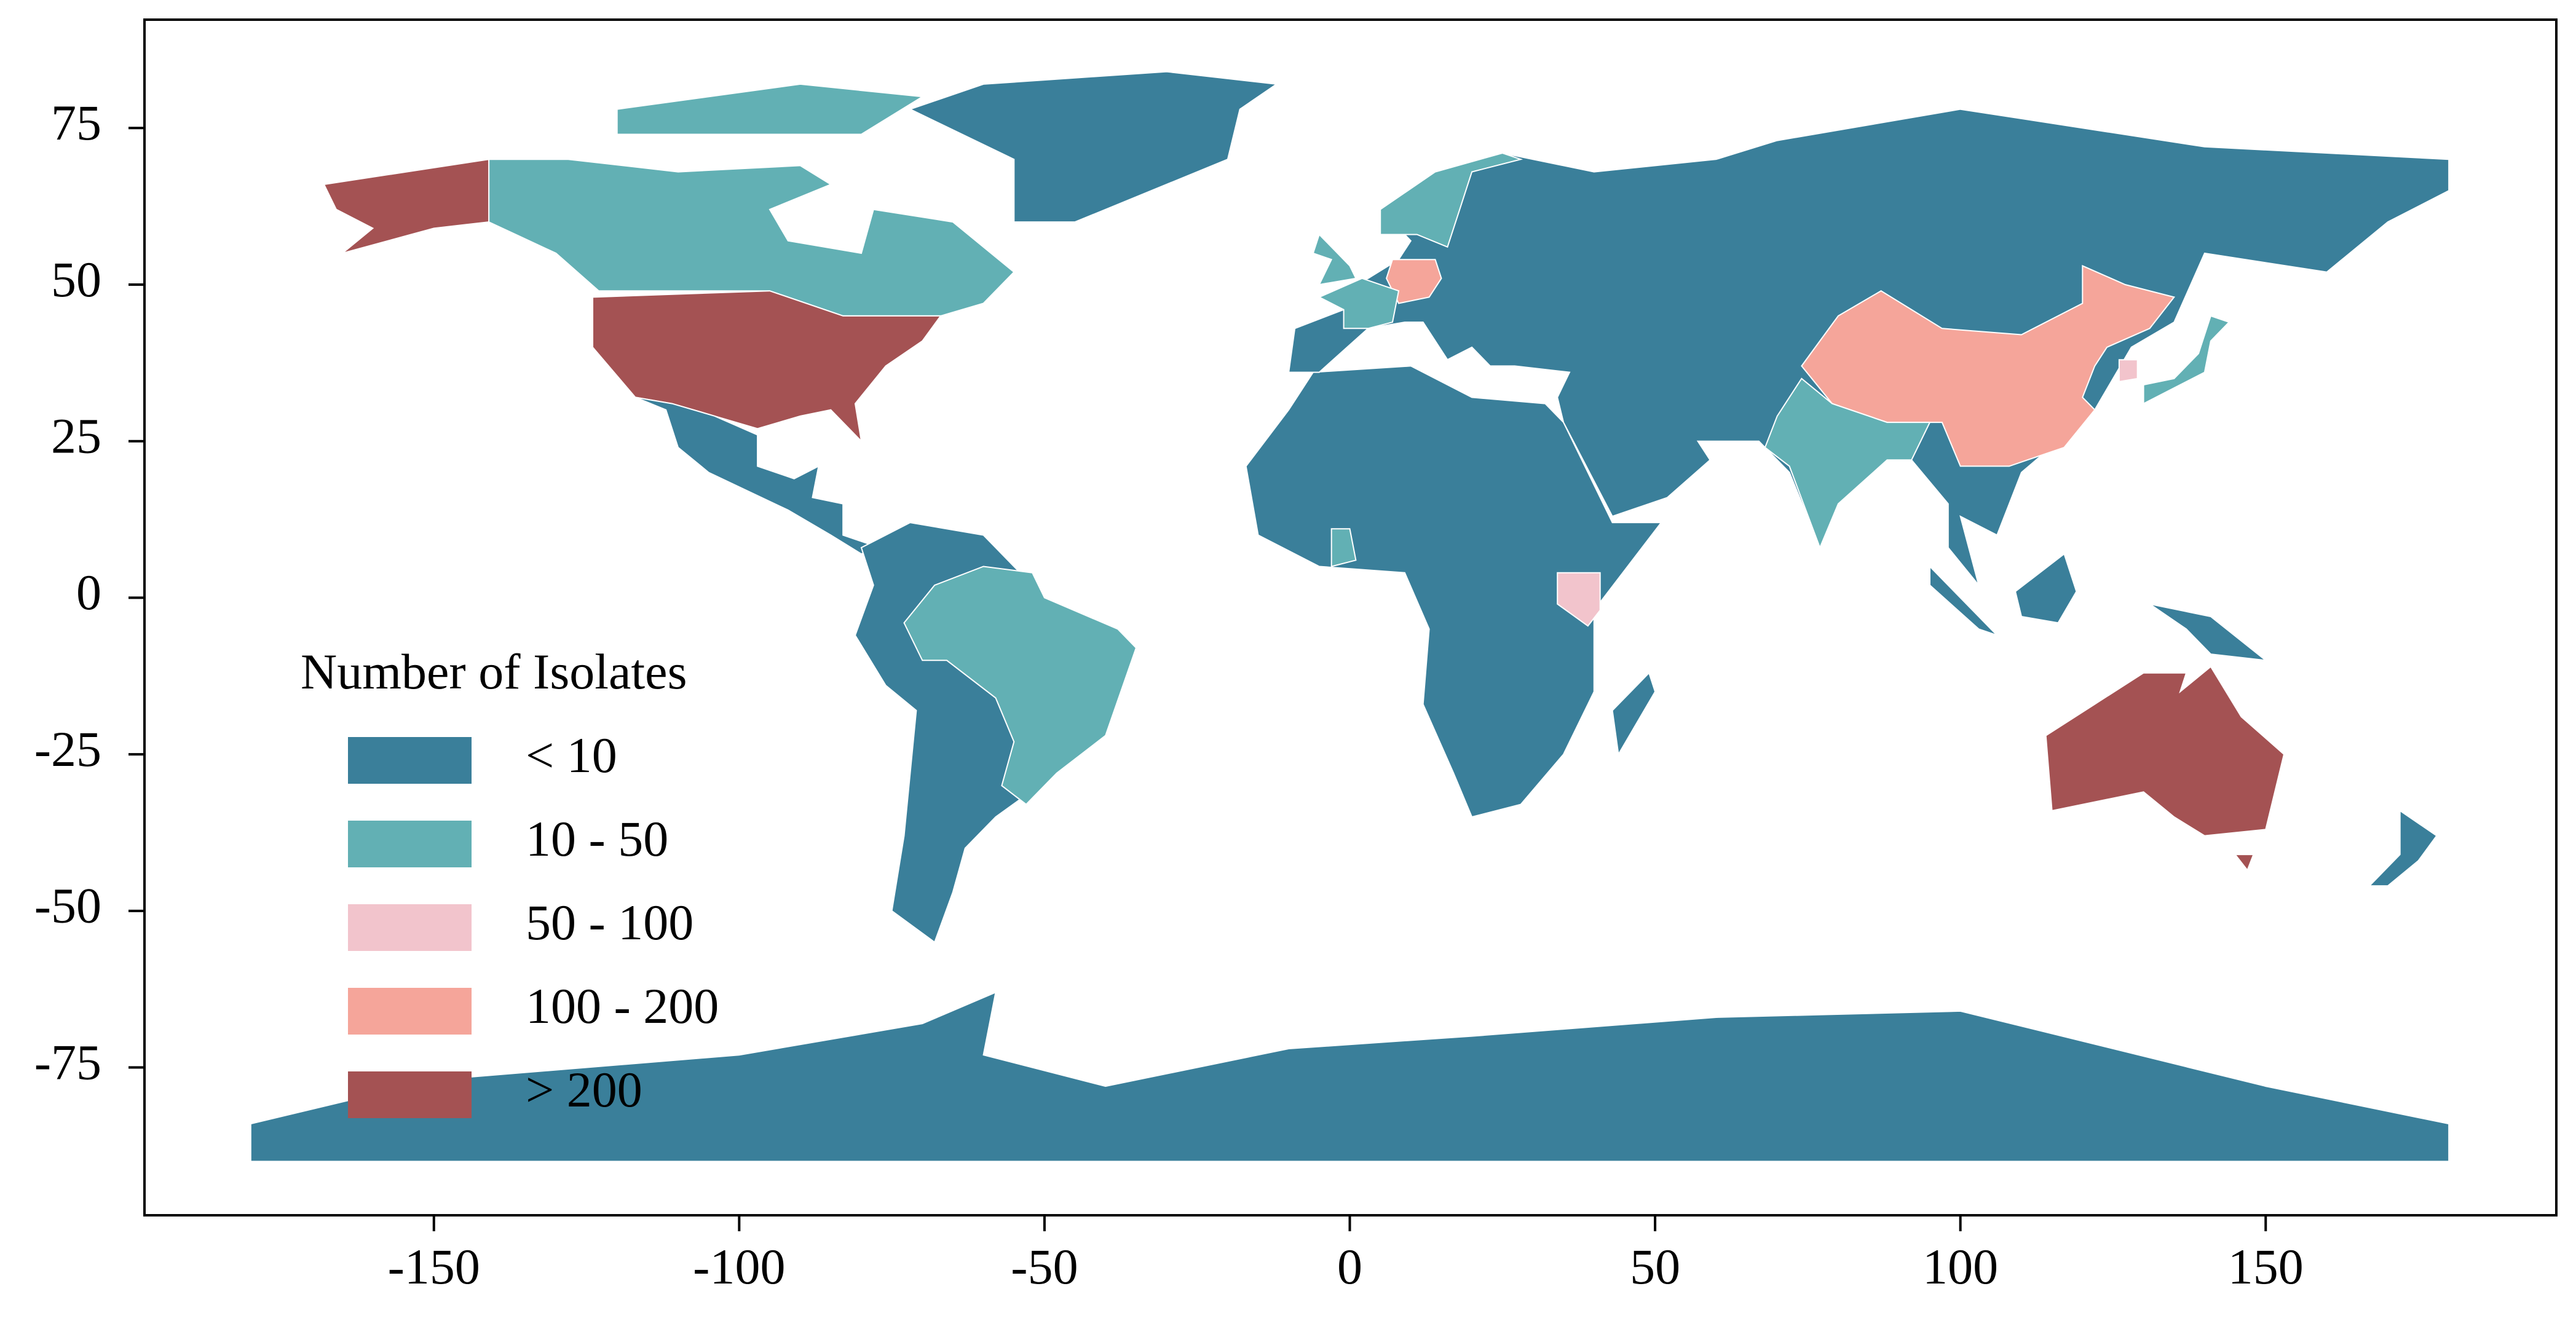 The width and height of the screenshot is (2576, 1321). I want to click on country-japan, so click(2186, 360).